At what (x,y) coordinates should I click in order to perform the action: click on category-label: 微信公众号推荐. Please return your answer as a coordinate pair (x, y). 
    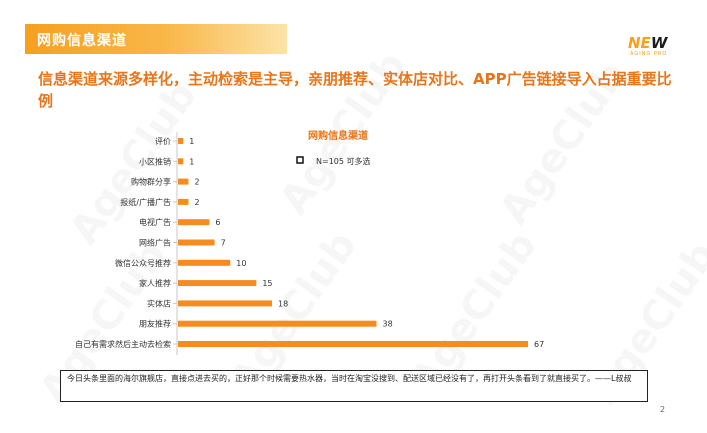
    Looking at the image, I should click on (143, 263).